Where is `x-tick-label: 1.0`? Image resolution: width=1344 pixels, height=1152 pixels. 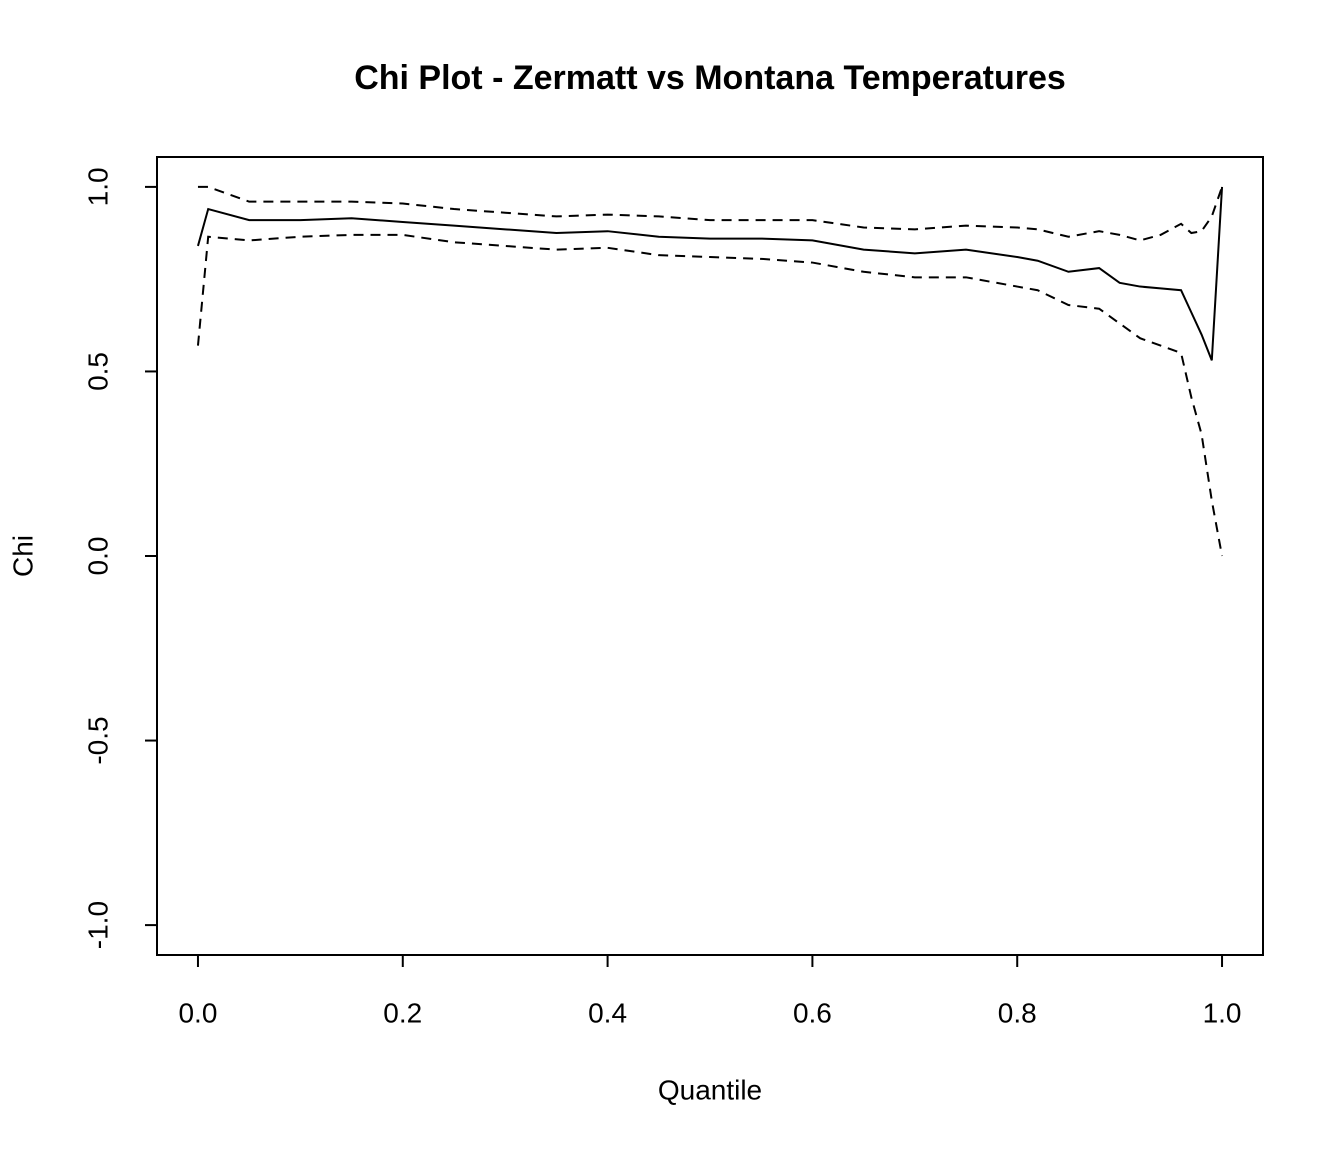 x-tick-label: 1.0 is located at coordinates (1222, 1012).